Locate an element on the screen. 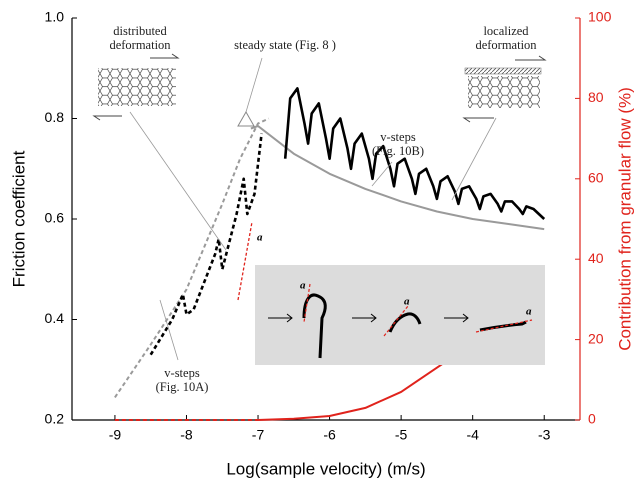 The image size is (641, 492). y2-tick-label: 100 is located at coordinates (600, 17).